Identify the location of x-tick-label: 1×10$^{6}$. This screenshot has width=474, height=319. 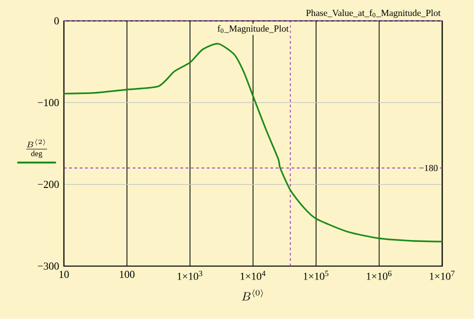
(379, 275).